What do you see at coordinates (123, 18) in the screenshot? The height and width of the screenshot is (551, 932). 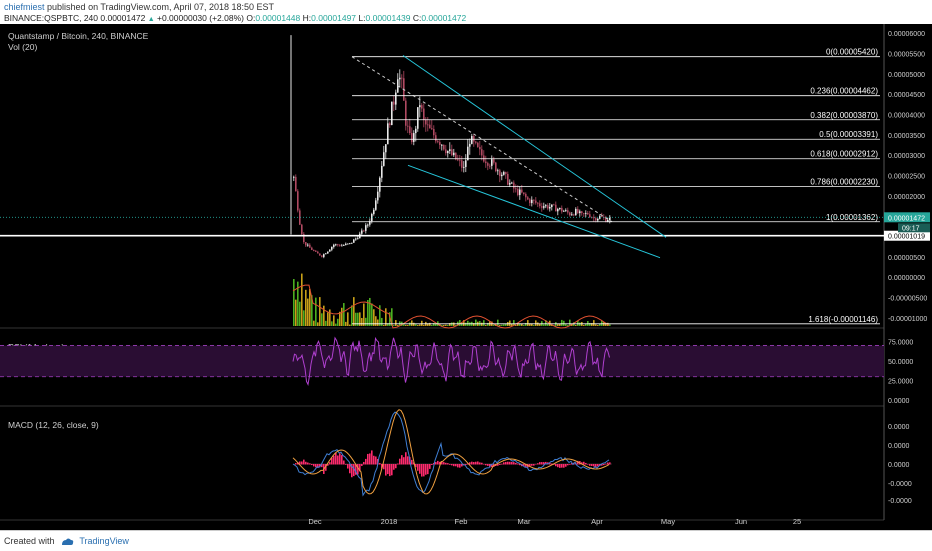 I see `last-price: 0.00001472` at bounding box center [123, 18].